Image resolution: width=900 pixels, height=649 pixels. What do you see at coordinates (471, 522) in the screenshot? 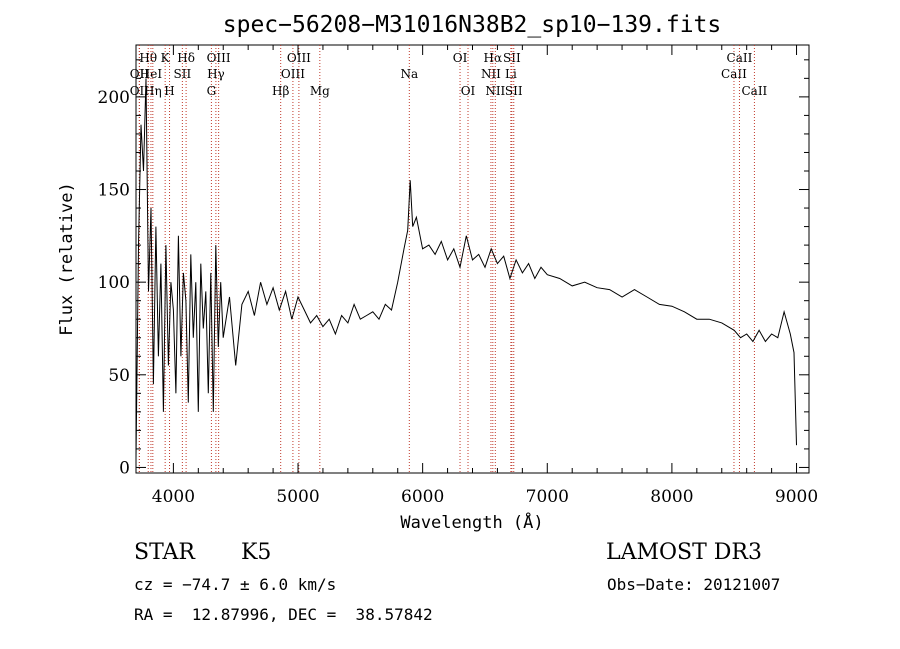
I see `x-axis-label: Wavelength (Å)` at bounding box center [471, 522].